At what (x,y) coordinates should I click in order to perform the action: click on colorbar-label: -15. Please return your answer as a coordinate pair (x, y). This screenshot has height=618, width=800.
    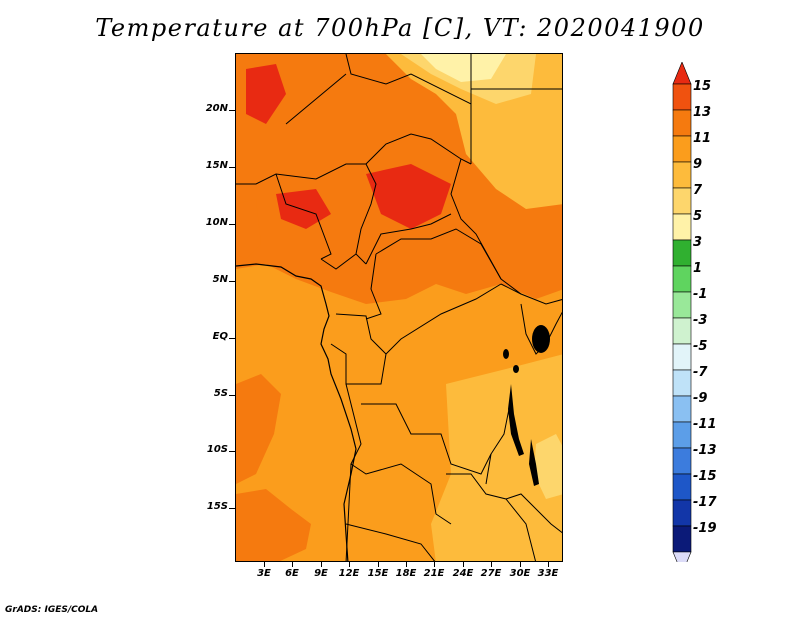
    Looking at the image, I should click on (705, 476).